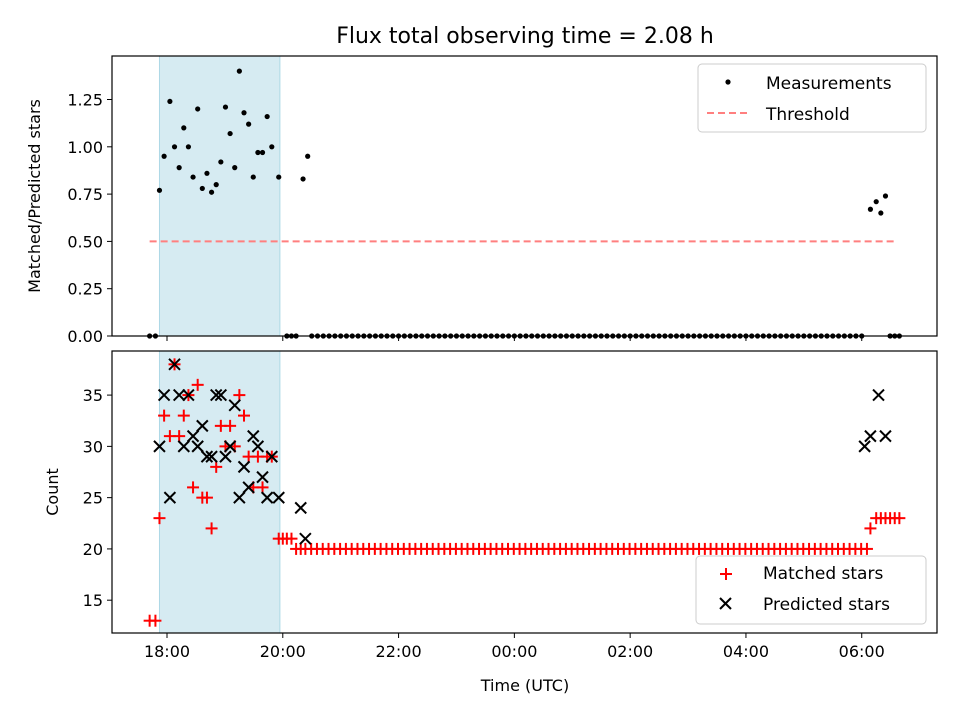  Describe the element at coordinates (746, 651) in the screenshot. I see `xtick-label: 04:00` at that location.